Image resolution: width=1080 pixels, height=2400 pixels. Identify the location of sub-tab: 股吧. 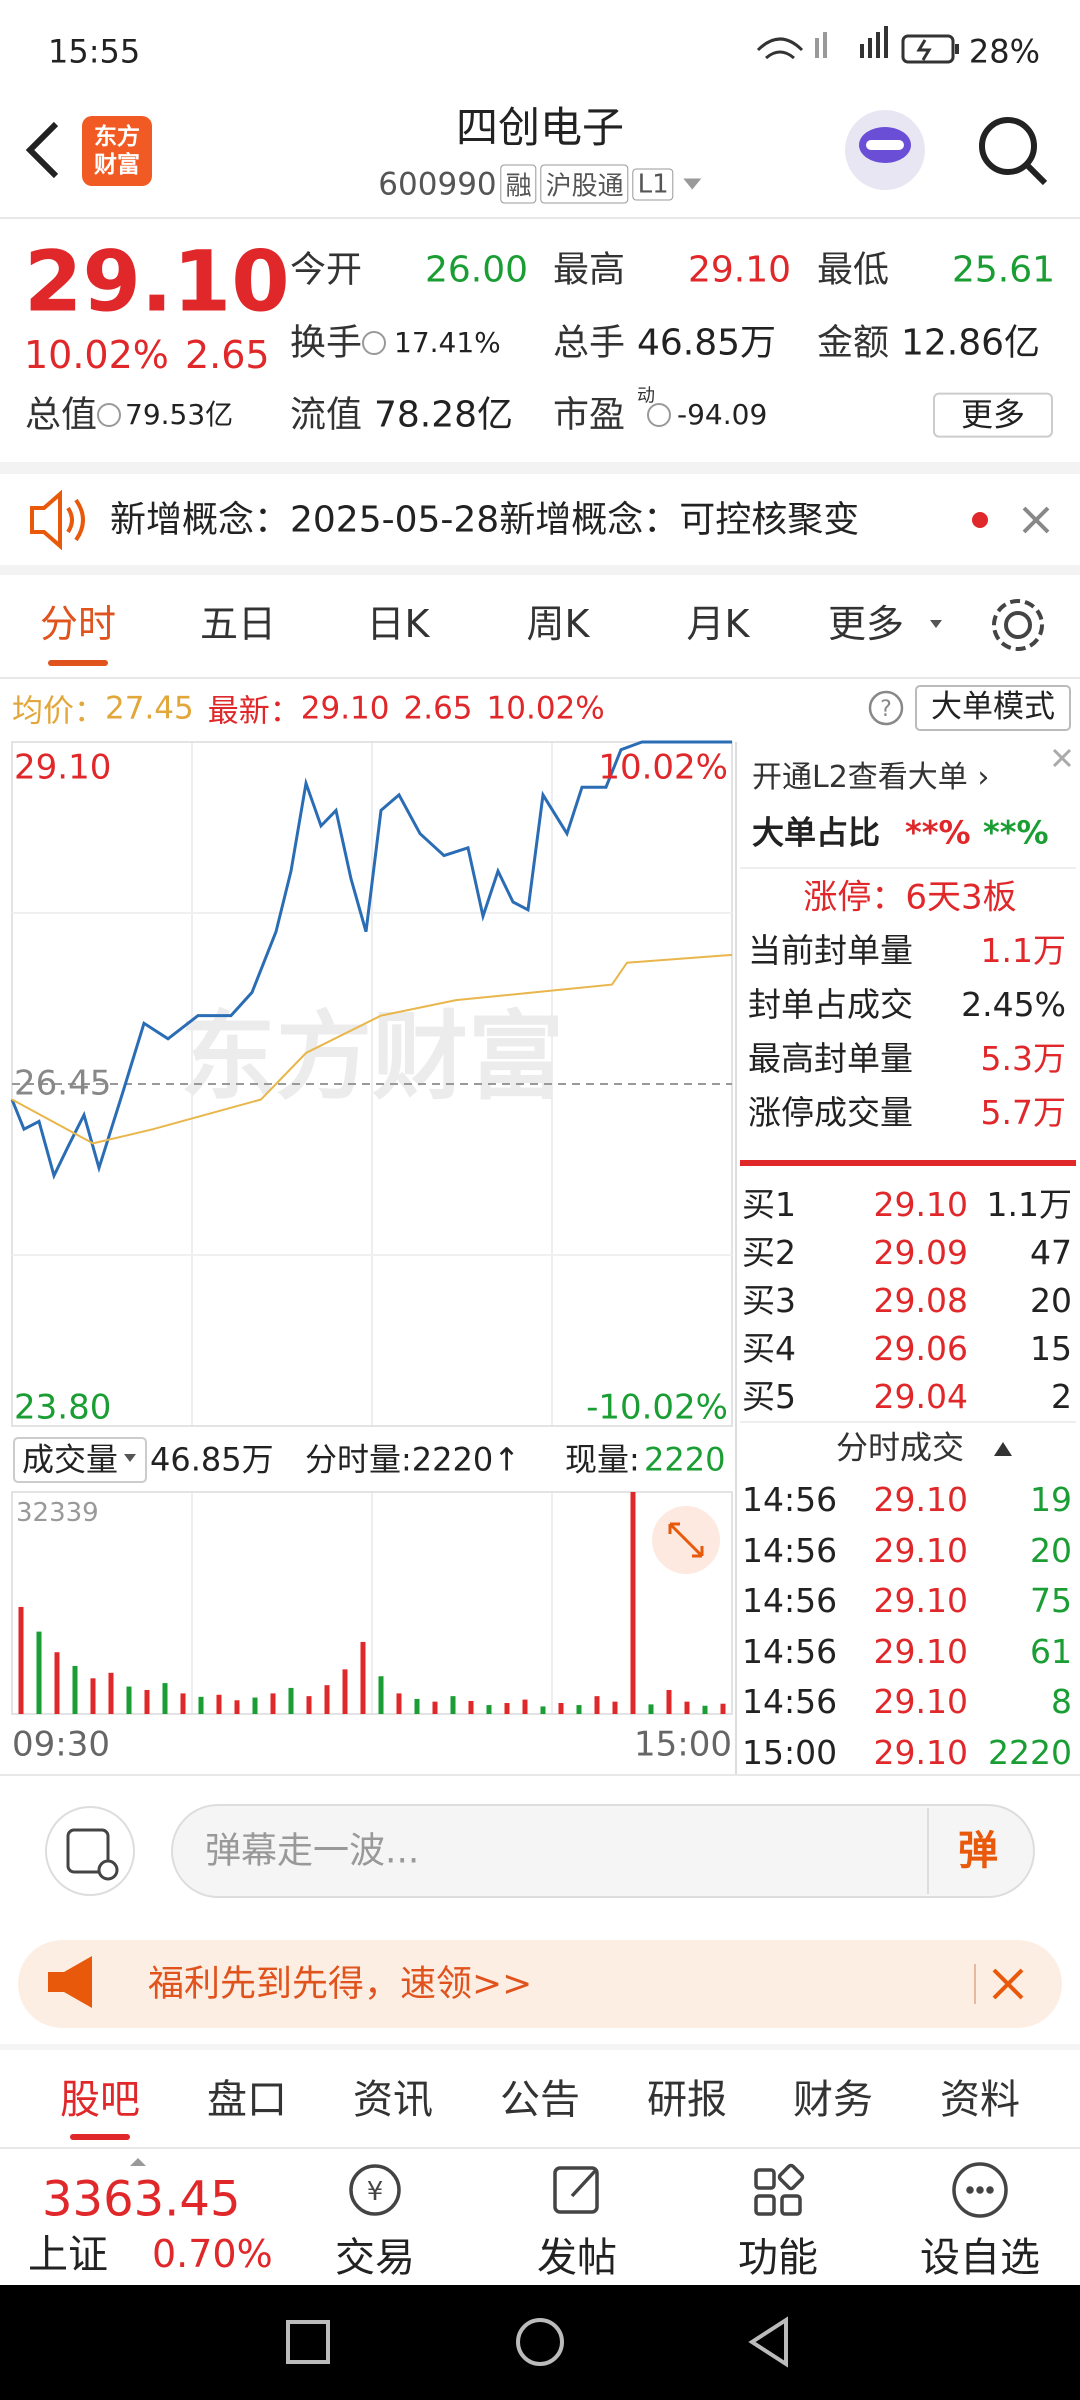
(100, 2100).